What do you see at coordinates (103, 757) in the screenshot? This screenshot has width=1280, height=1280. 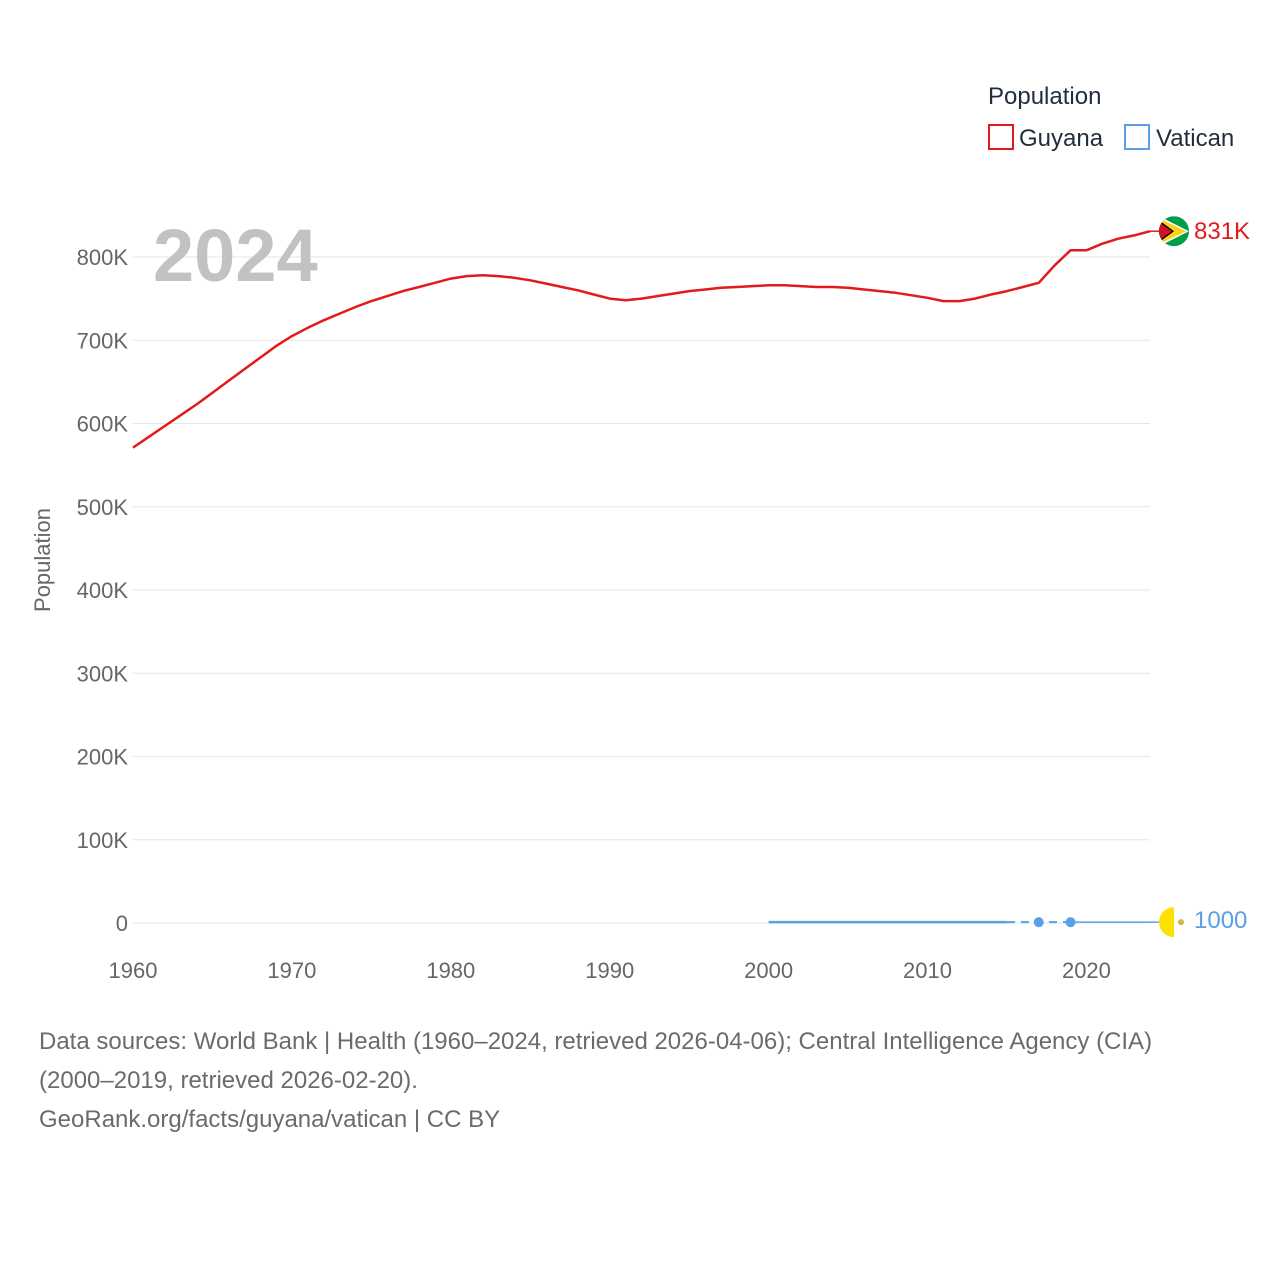 I see `y-tick-label: 200K` at bounding box center [103, 757].